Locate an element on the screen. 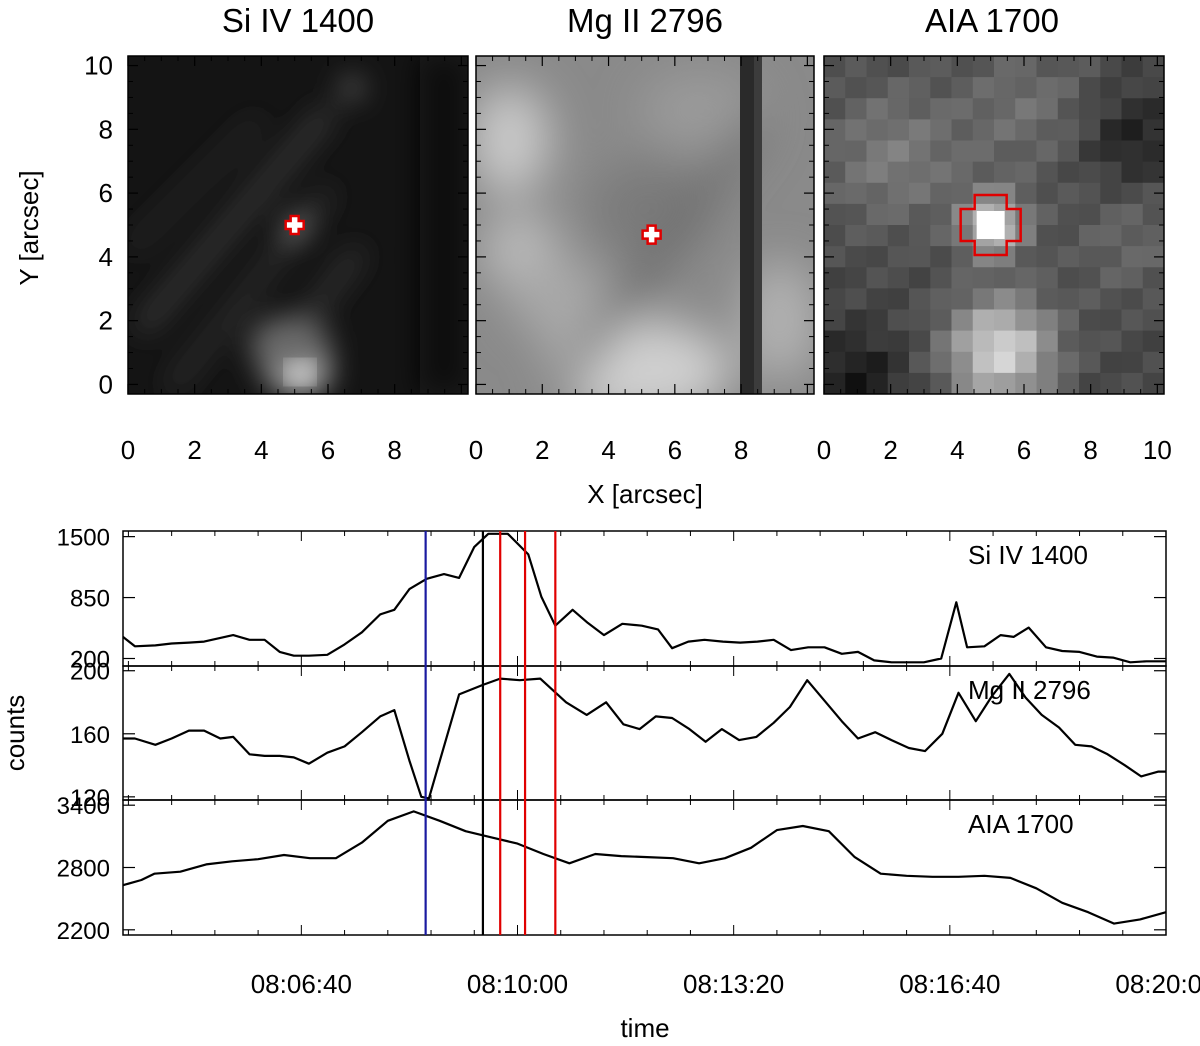 The height and width of the screenshot is (1046, 1200). series-panel: 120 160 200 Mg II 2796 is located at coordinates (618, 735).